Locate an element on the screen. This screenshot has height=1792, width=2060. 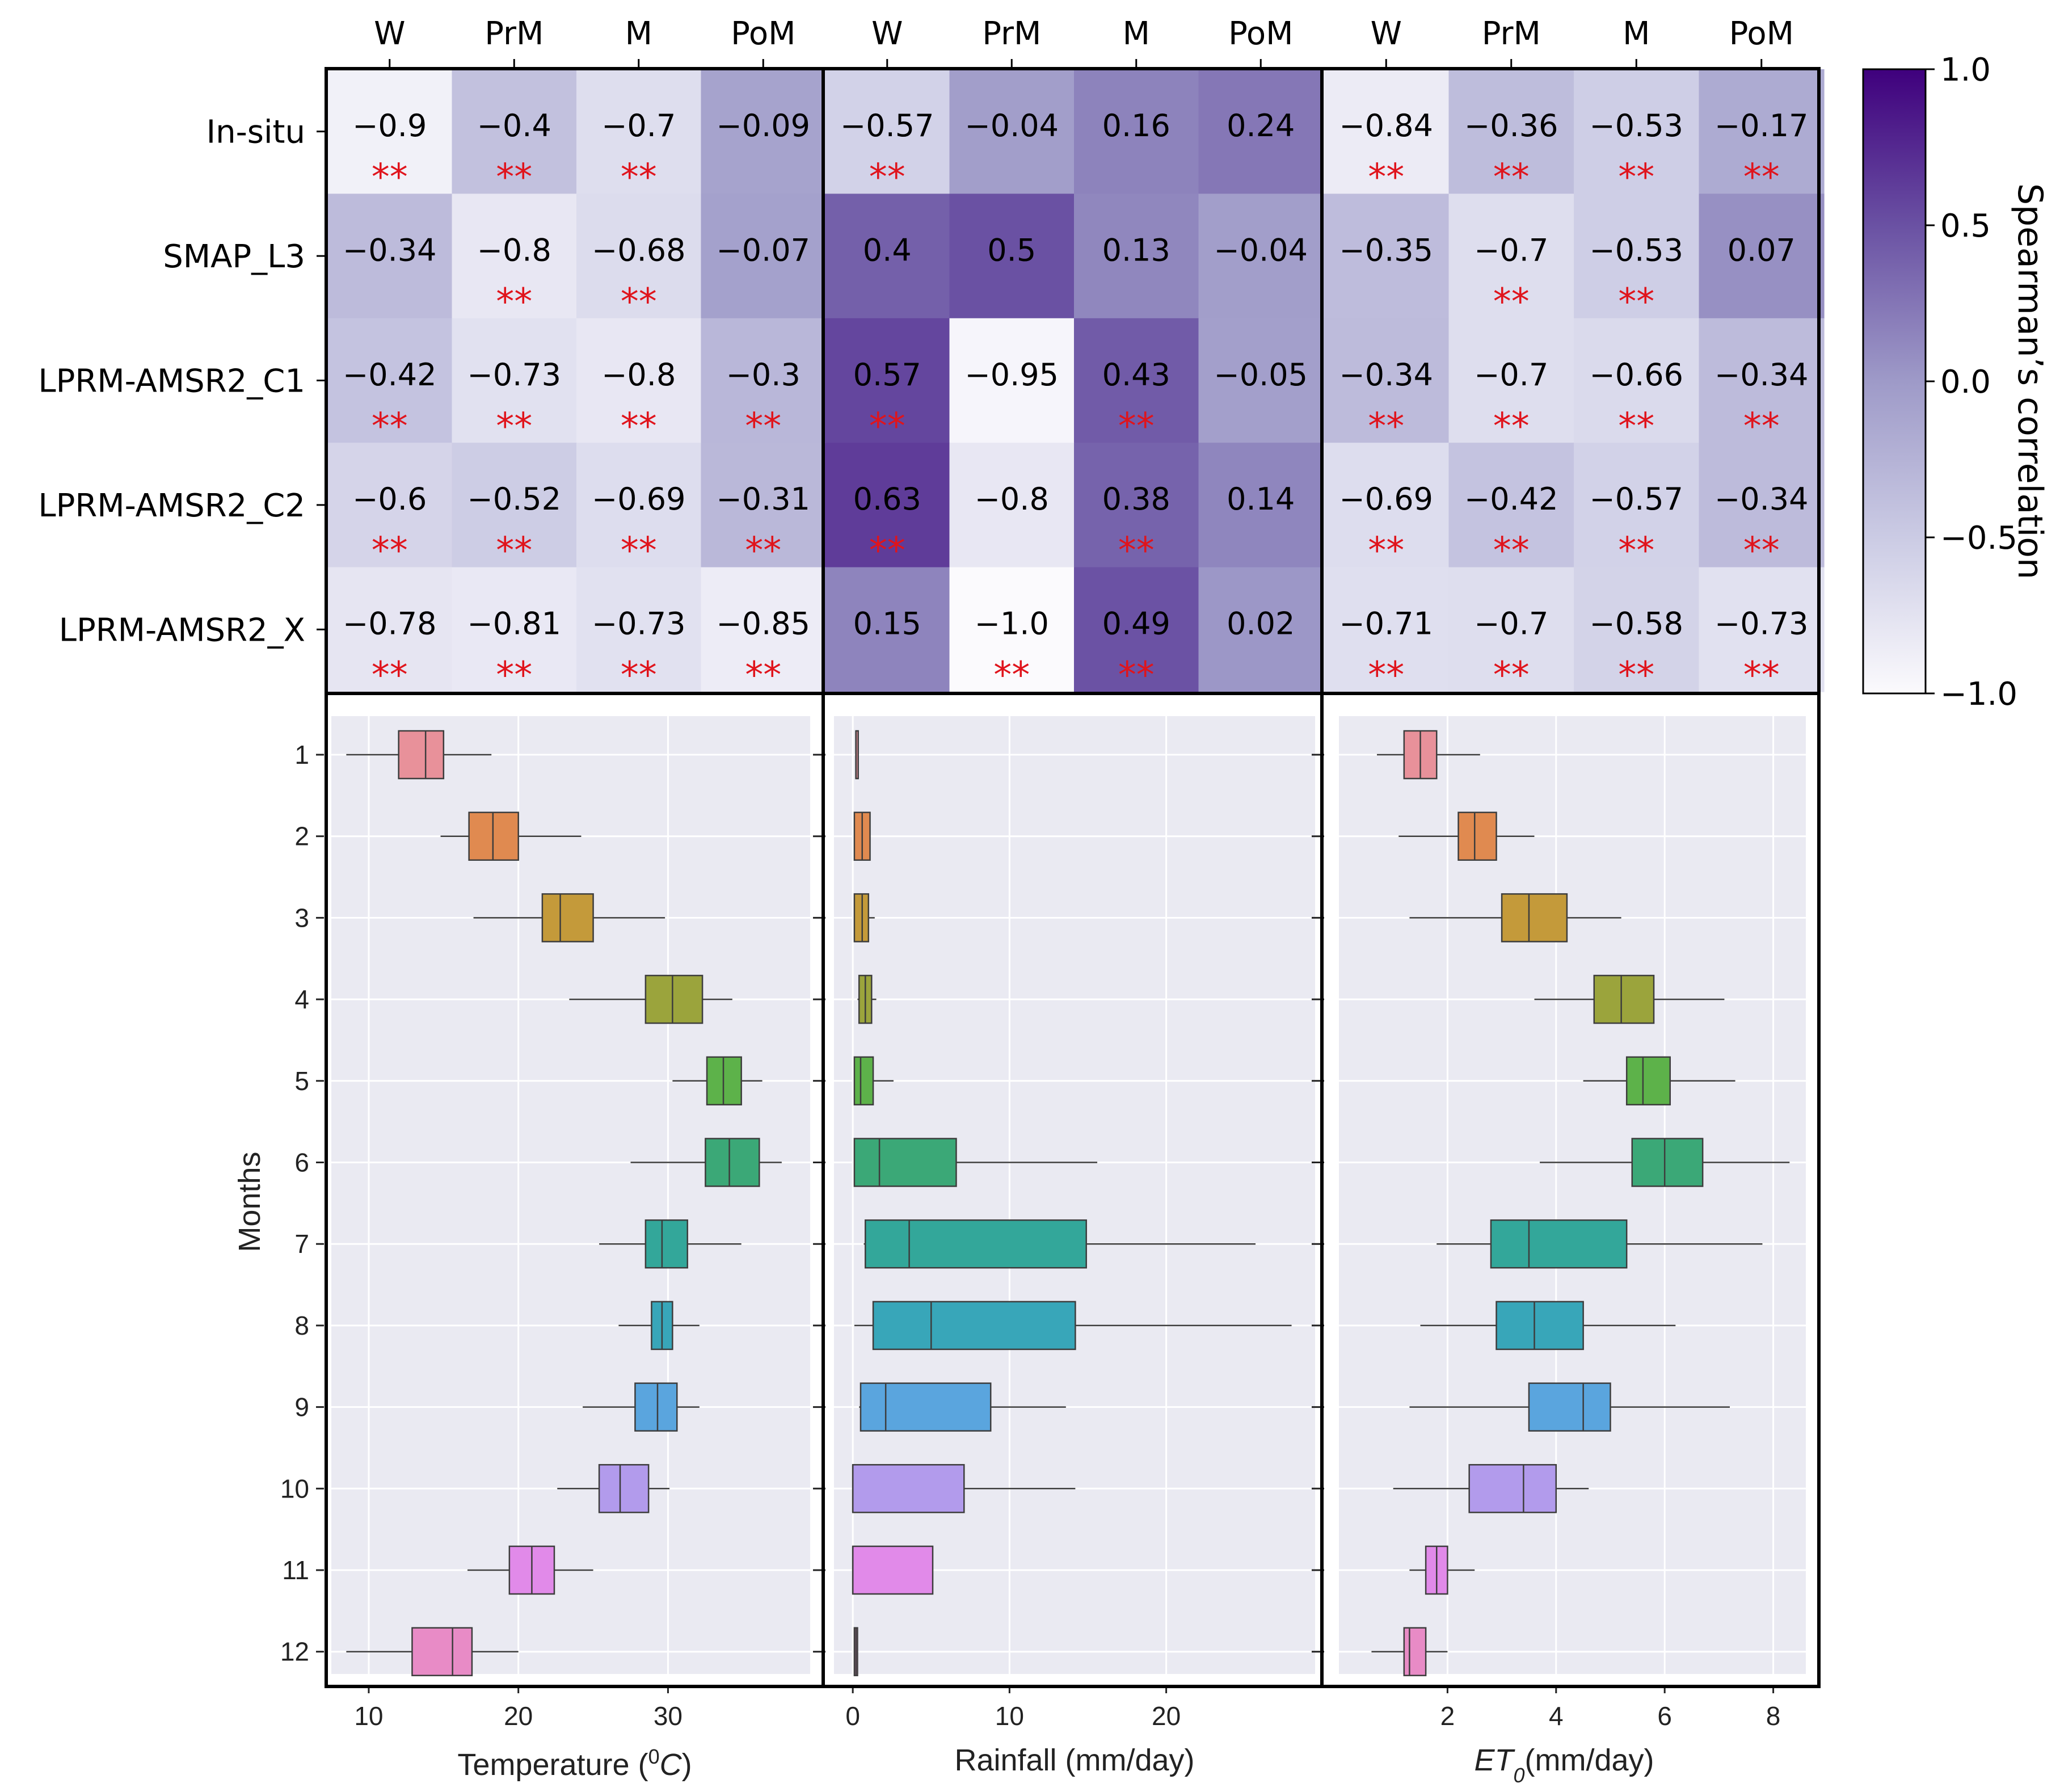
cell-value: −0.3 is located at coordinates (763, 375).